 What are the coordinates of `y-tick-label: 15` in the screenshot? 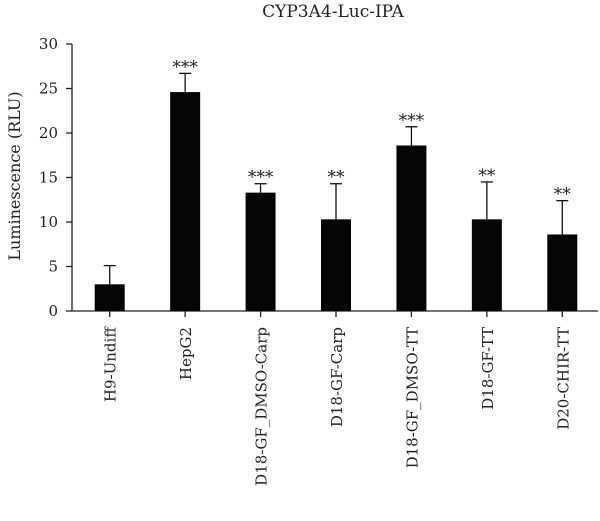 It's located at (48, 178).